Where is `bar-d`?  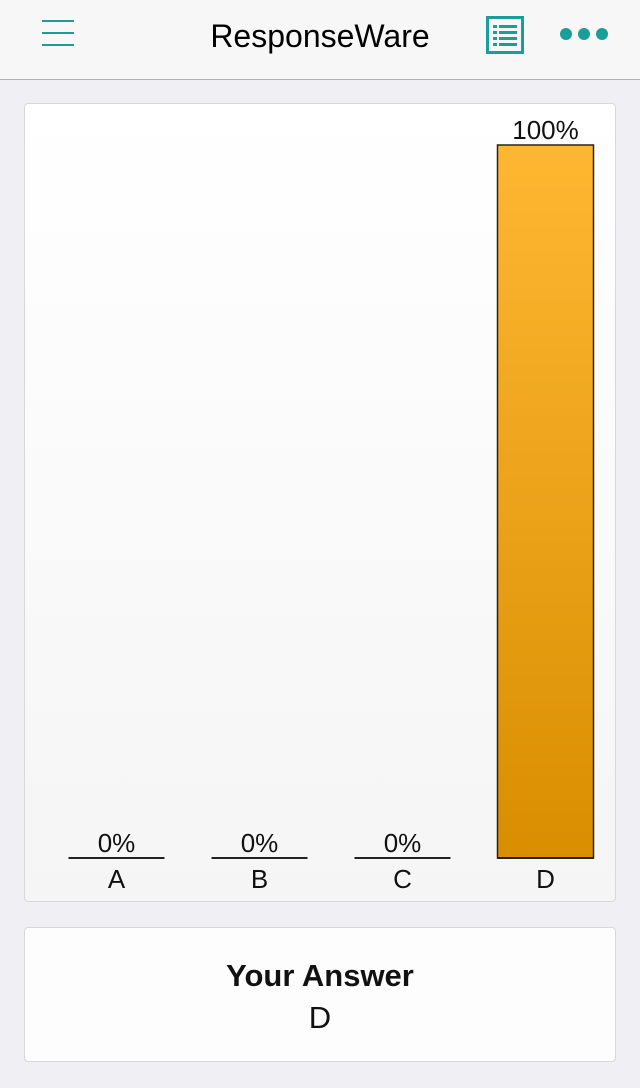
bar-d is located at coordinates (545, 501).